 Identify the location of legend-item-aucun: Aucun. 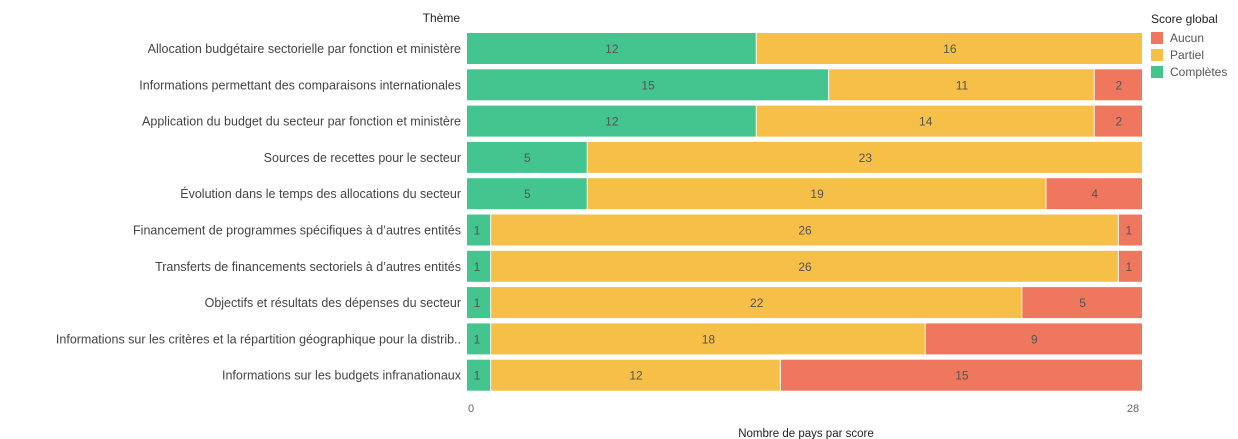
(1189, 37).